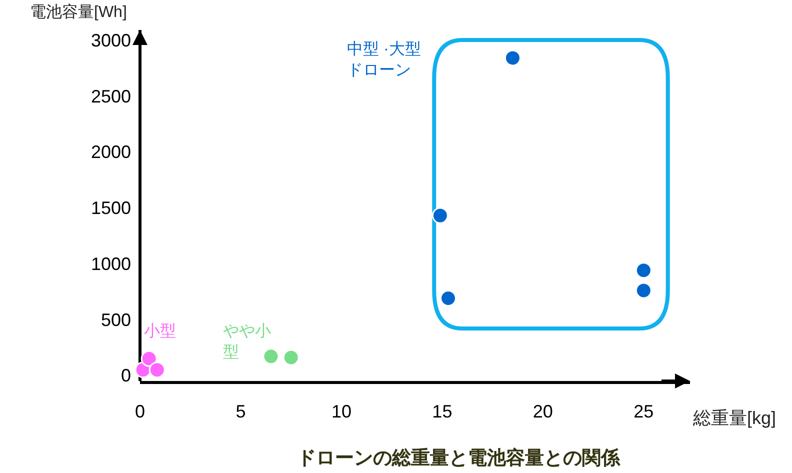 The image size is (792, 473). What do you see at coordinates (459, 458) in the screenshot?
I see `text: ドローンの総重量と電池容量との関係` at bounding box center [459, 458].